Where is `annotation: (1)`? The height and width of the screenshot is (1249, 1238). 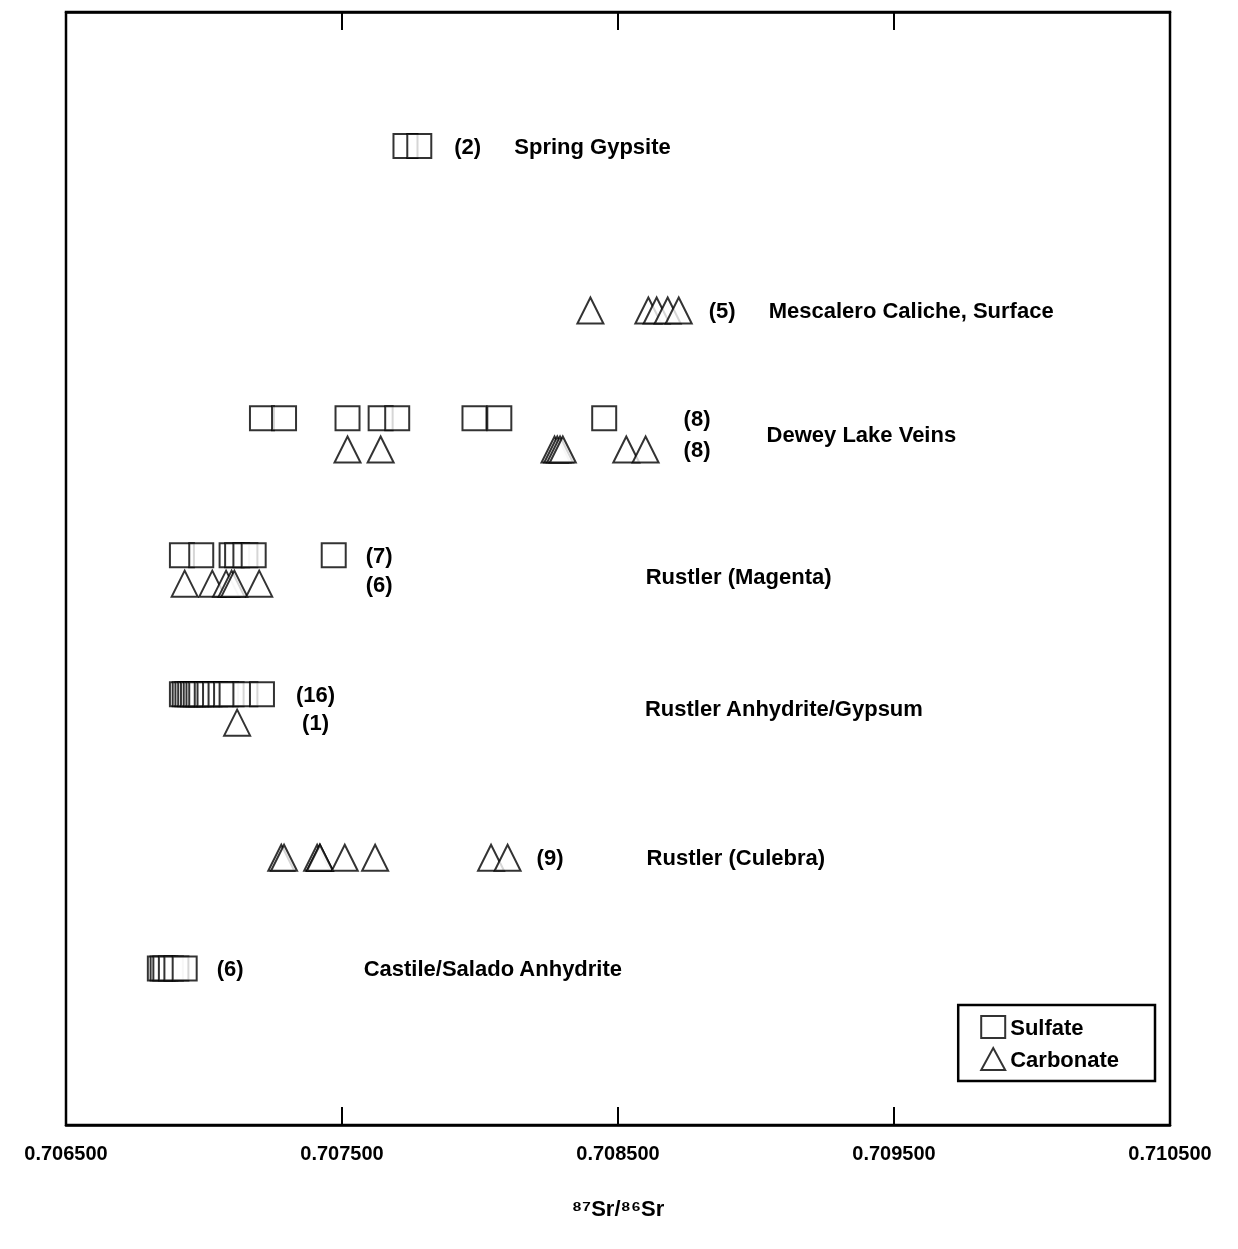 annotation: (1) is located at coordinates (316, 723).